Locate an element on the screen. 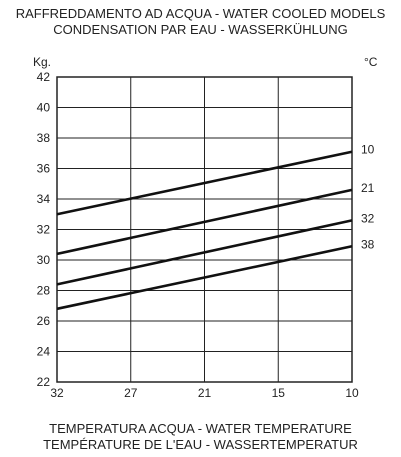 This screenshot has width=401, height=457. series-label-21: 21 is located at coordinates (368, 188).